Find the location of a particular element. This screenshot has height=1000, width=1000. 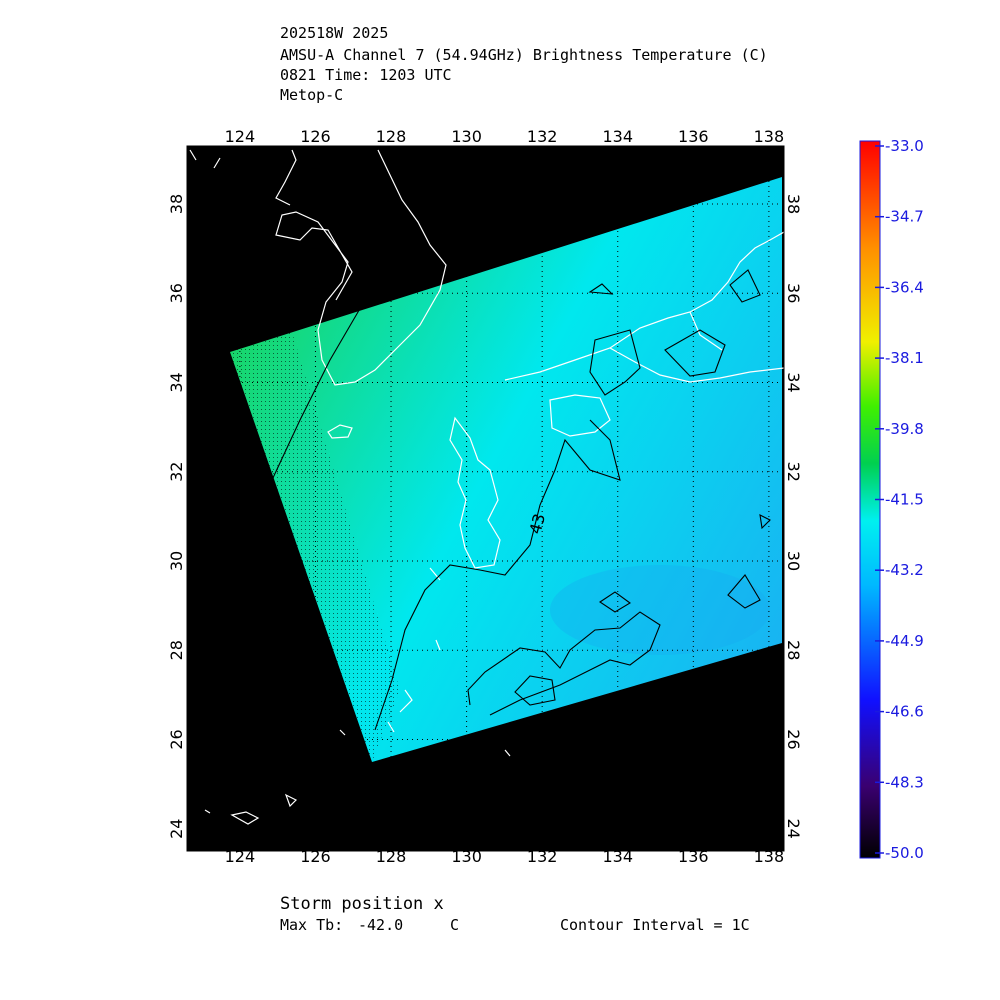

lat-label-right: 30 is located at coordinates (793, 561).